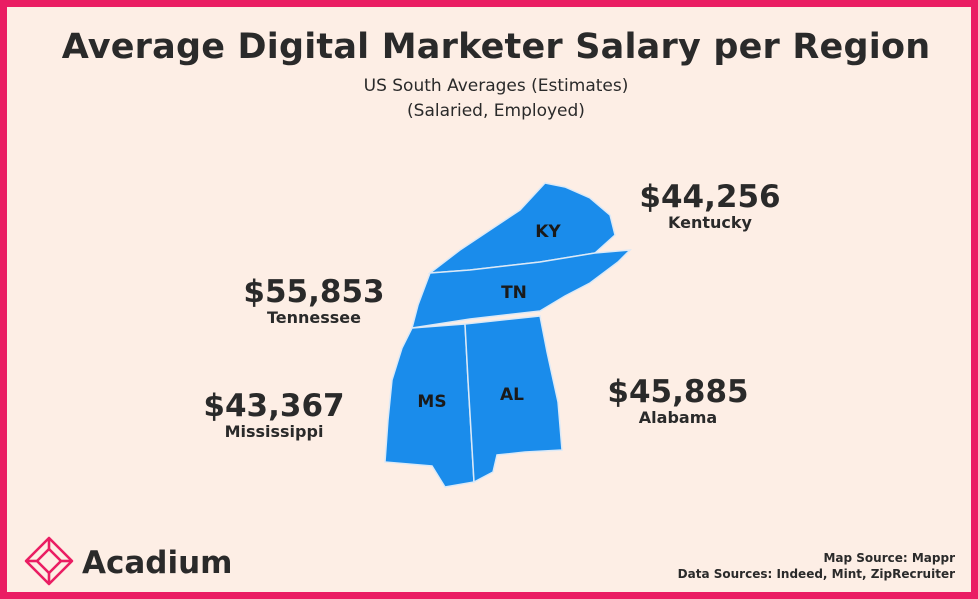 The height and width of the screenshot is (599, 978). What do you see at coordinates (678, 392) in the screenshot?
I see `salary-alabama: $45,885` at bounding box center [678, 392].